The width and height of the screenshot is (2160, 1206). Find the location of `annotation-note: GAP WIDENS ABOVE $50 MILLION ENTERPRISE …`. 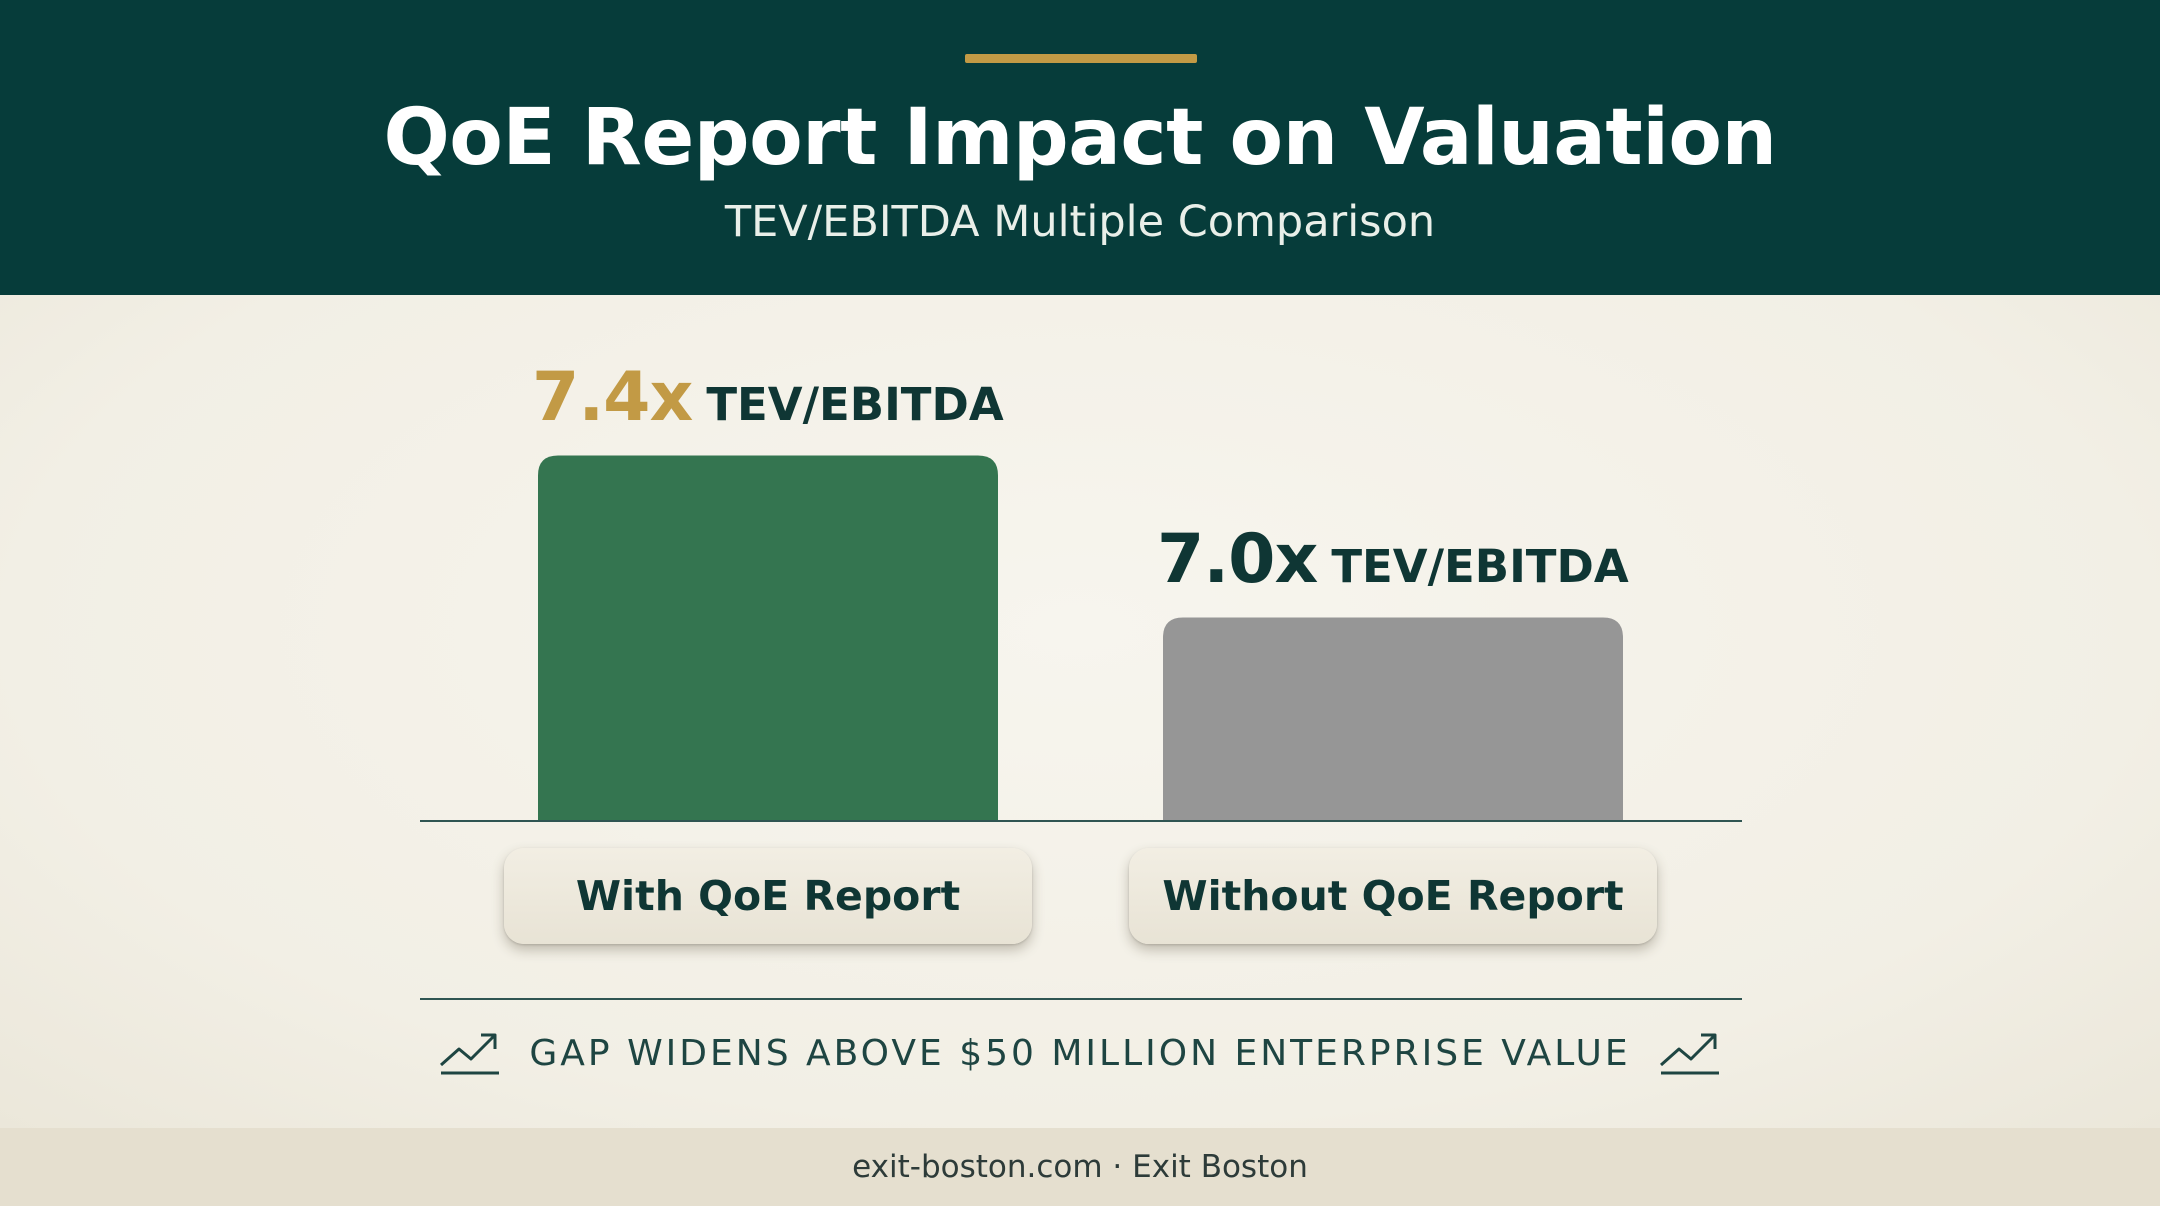

annotation-note: GAP WIDENS ABOVE $50 MILLION ENTERPRISE … is located at coordinates (1080, 1053).